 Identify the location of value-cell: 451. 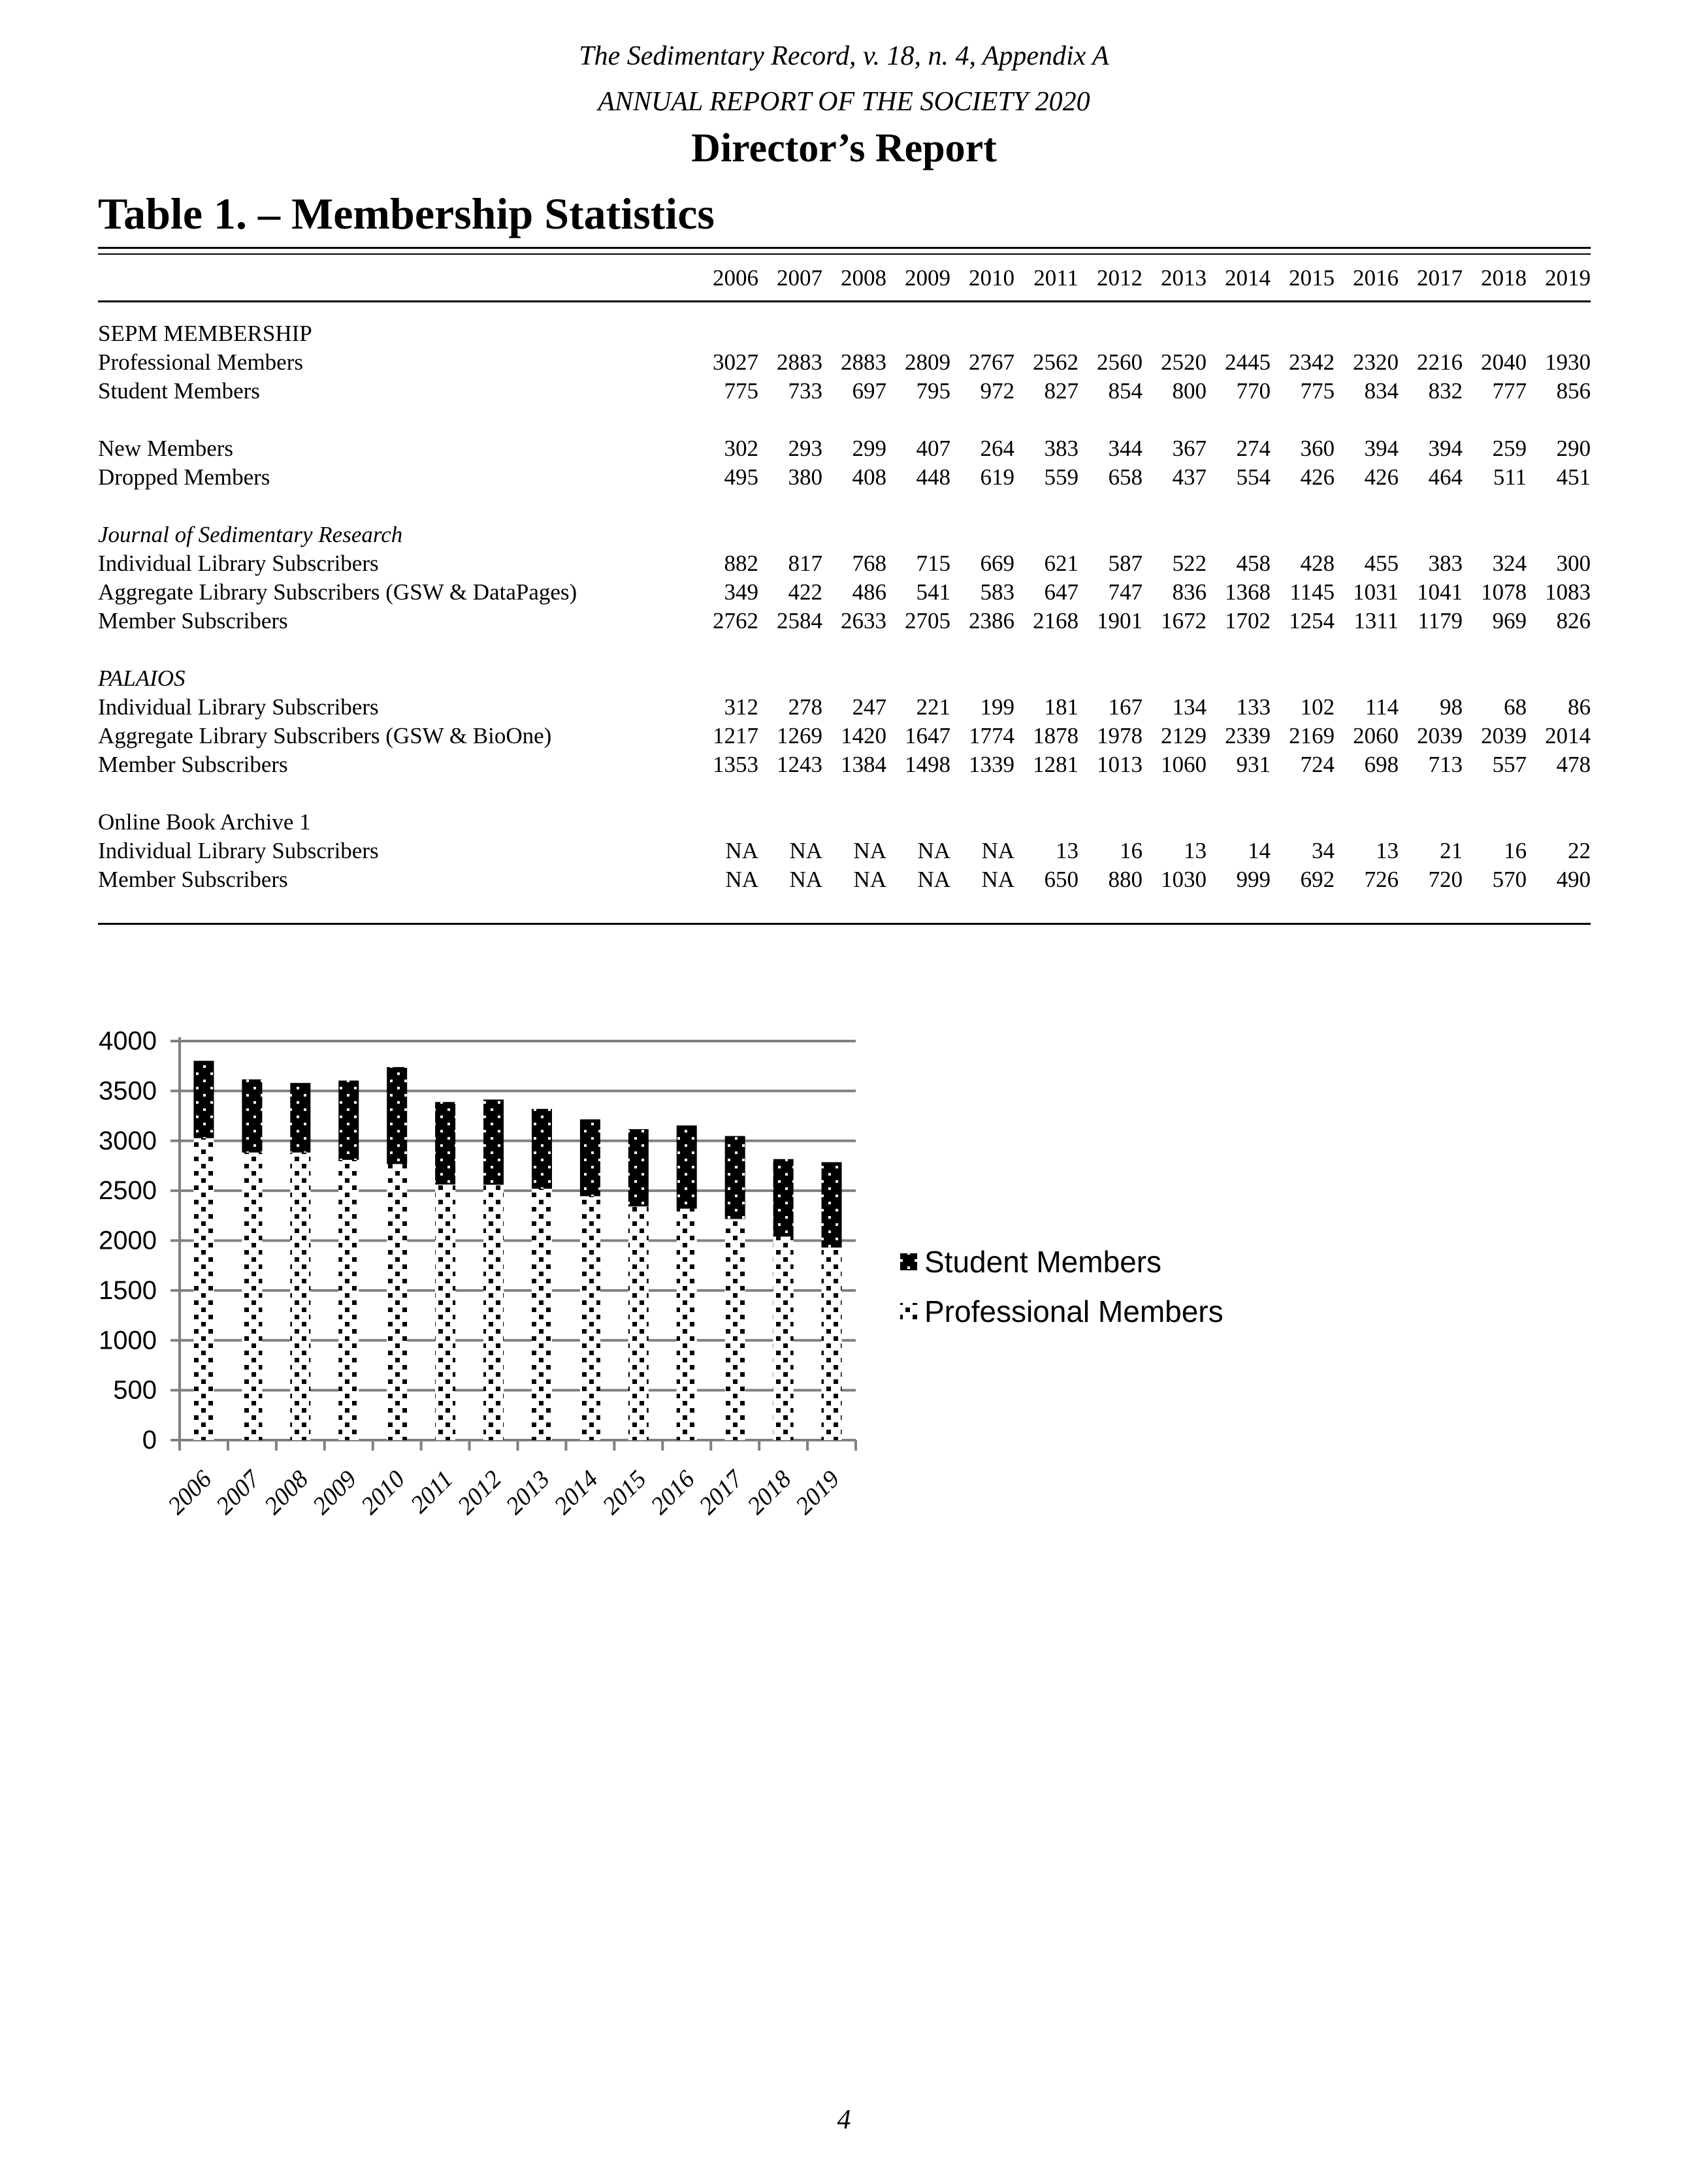
(1573, 477).